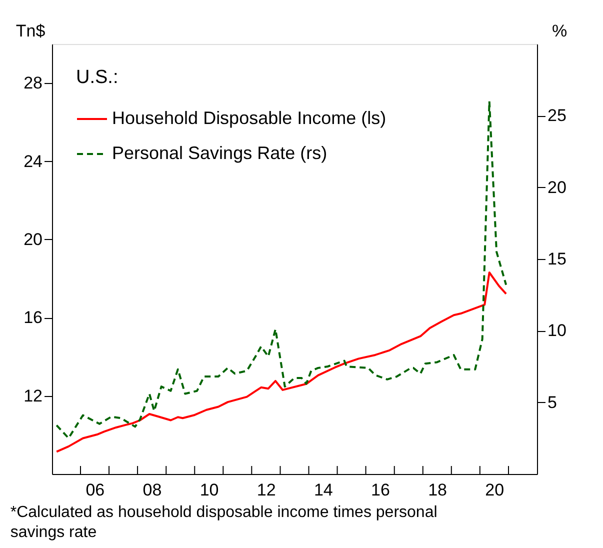 The height and width of the screenshot is (548, 603). I want to click on x-tick-label: 16, so click(380, 490).